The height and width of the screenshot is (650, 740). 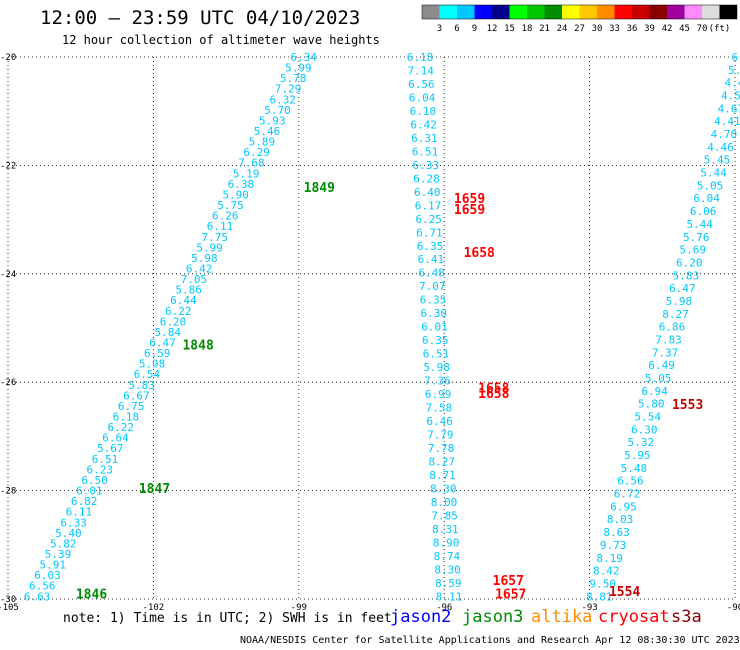 What do you see at coordinates (8, 383) in the screenshot?
I see `lat-tick-label: -26` at bounding box center [8, 383].